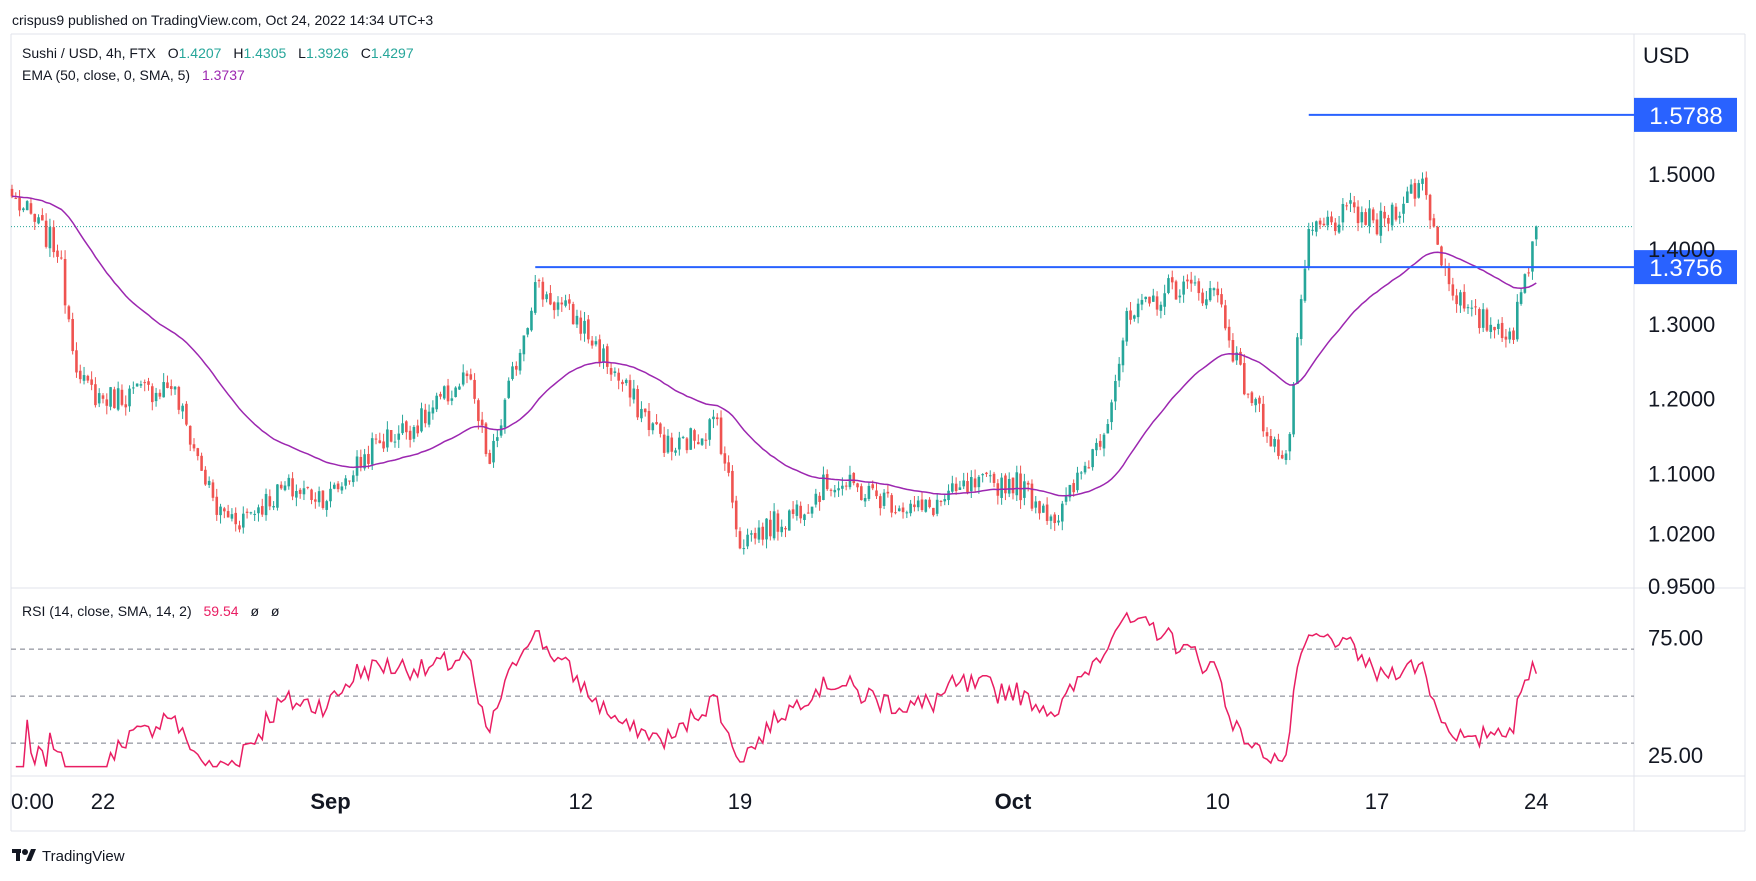  Describe the element at coordinates (366, 53) in the screenshot. I see `close-label: C` at that location.